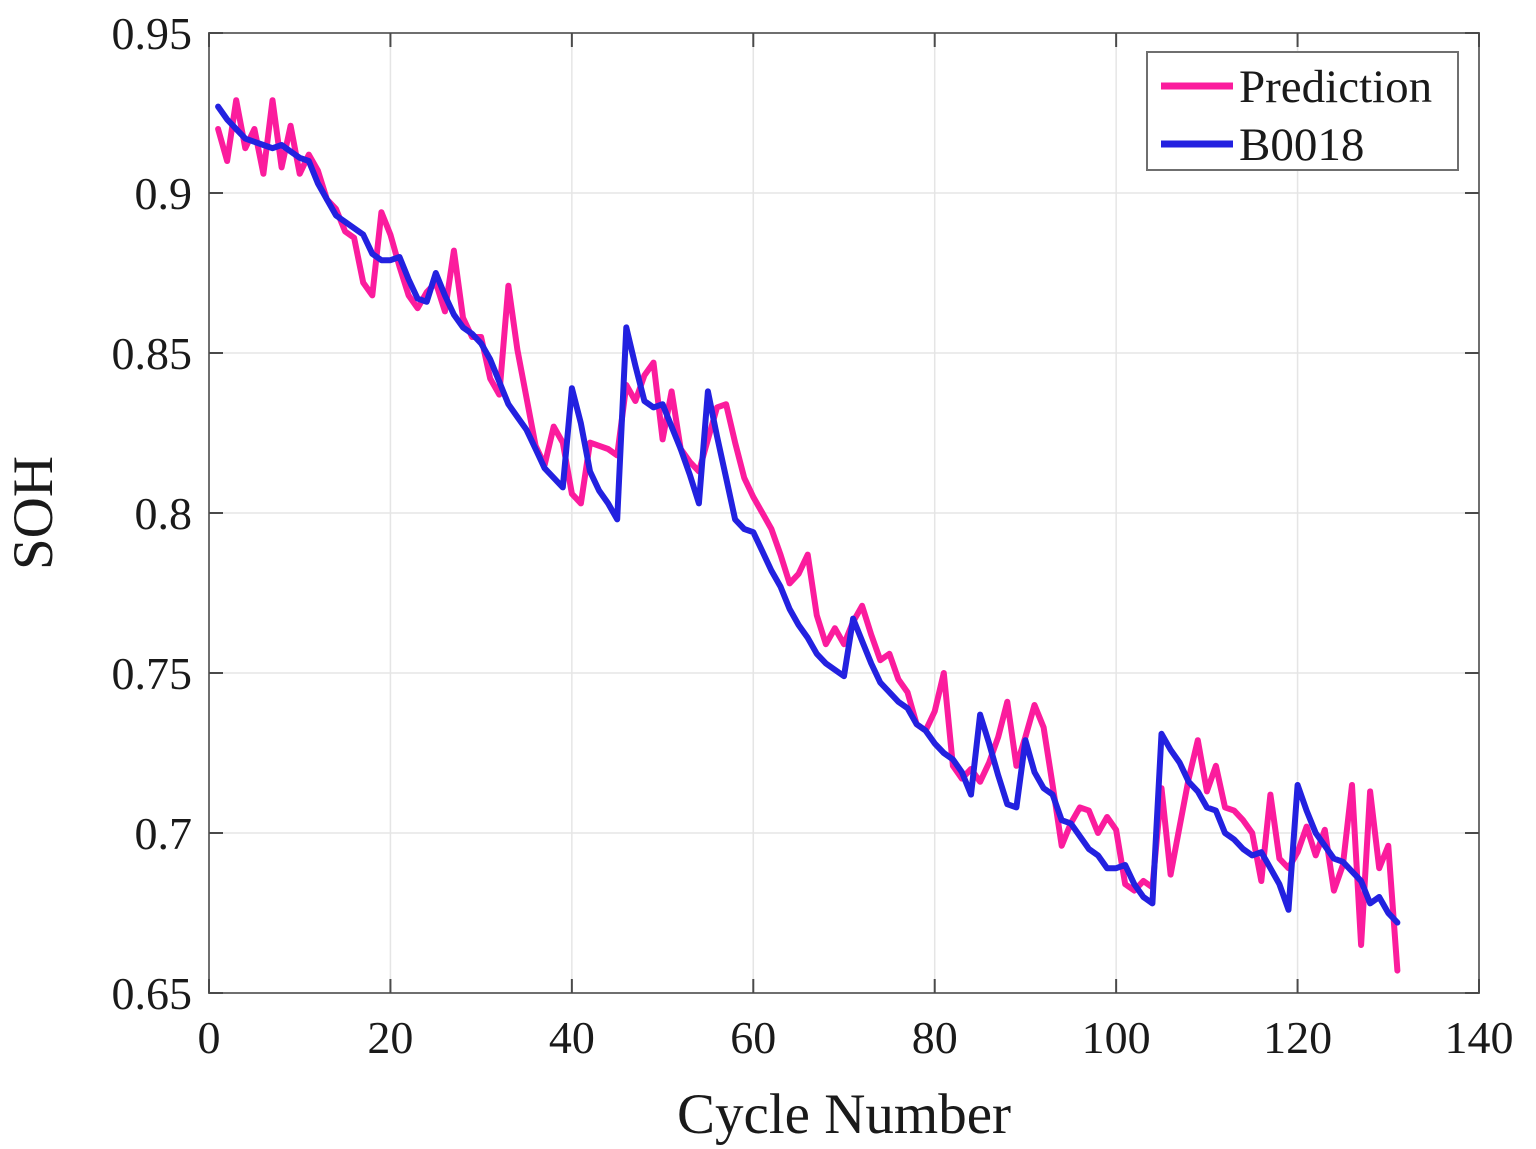  What do you see at coordinates (152, 353) in the screenshot?
I see `y-tick-label: 0.85` at bounding box center [152, 353].